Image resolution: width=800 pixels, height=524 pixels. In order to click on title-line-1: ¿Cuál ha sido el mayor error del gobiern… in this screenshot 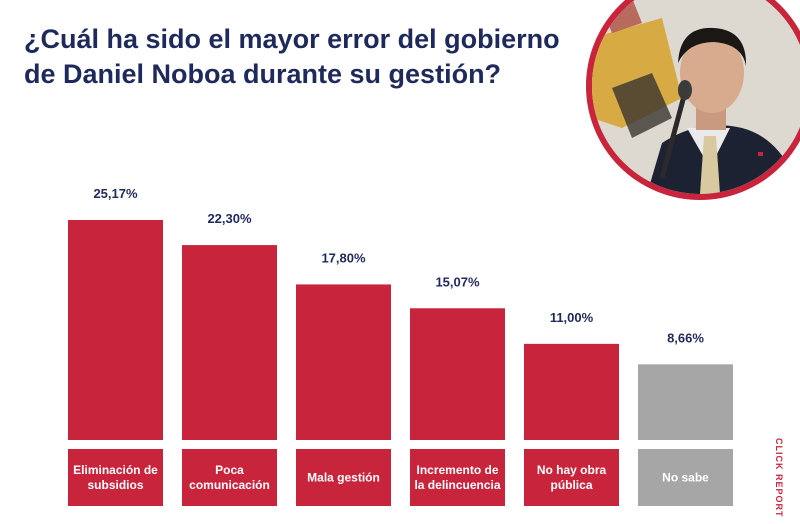, I will do `click(292, 39)`.